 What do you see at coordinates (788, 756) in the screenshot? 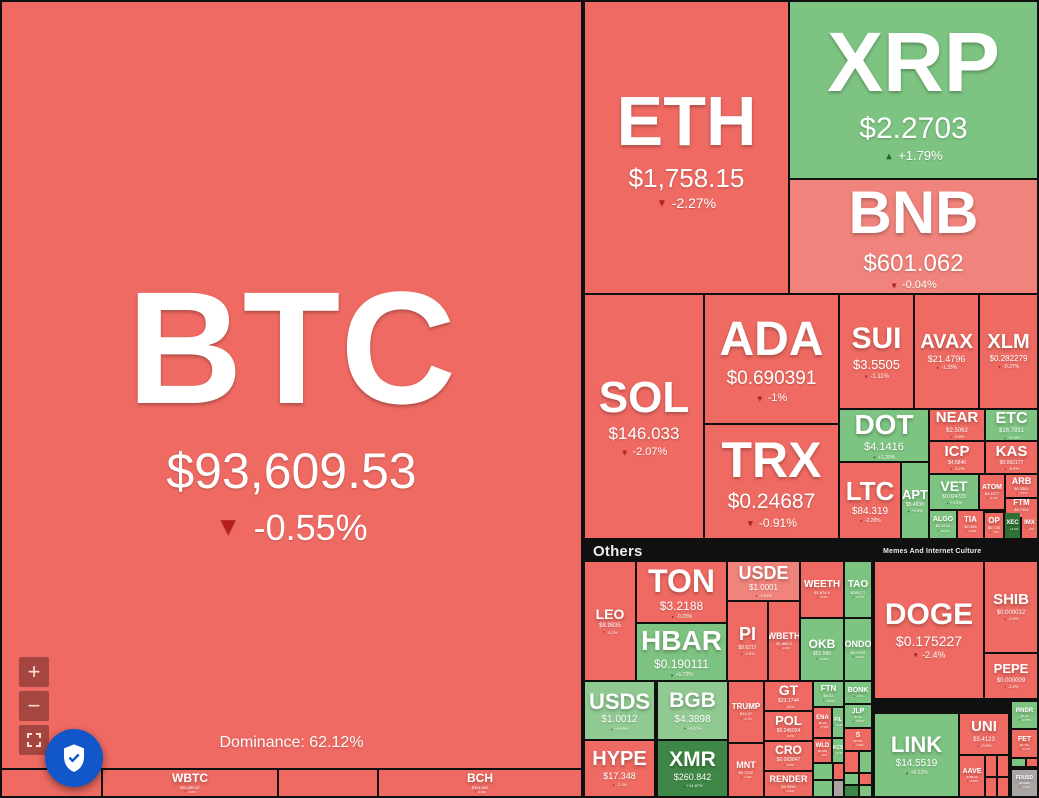
I see `cell-cro: CRO $0.093847 ▼ -0.8%` at bounding box center [788, 756].